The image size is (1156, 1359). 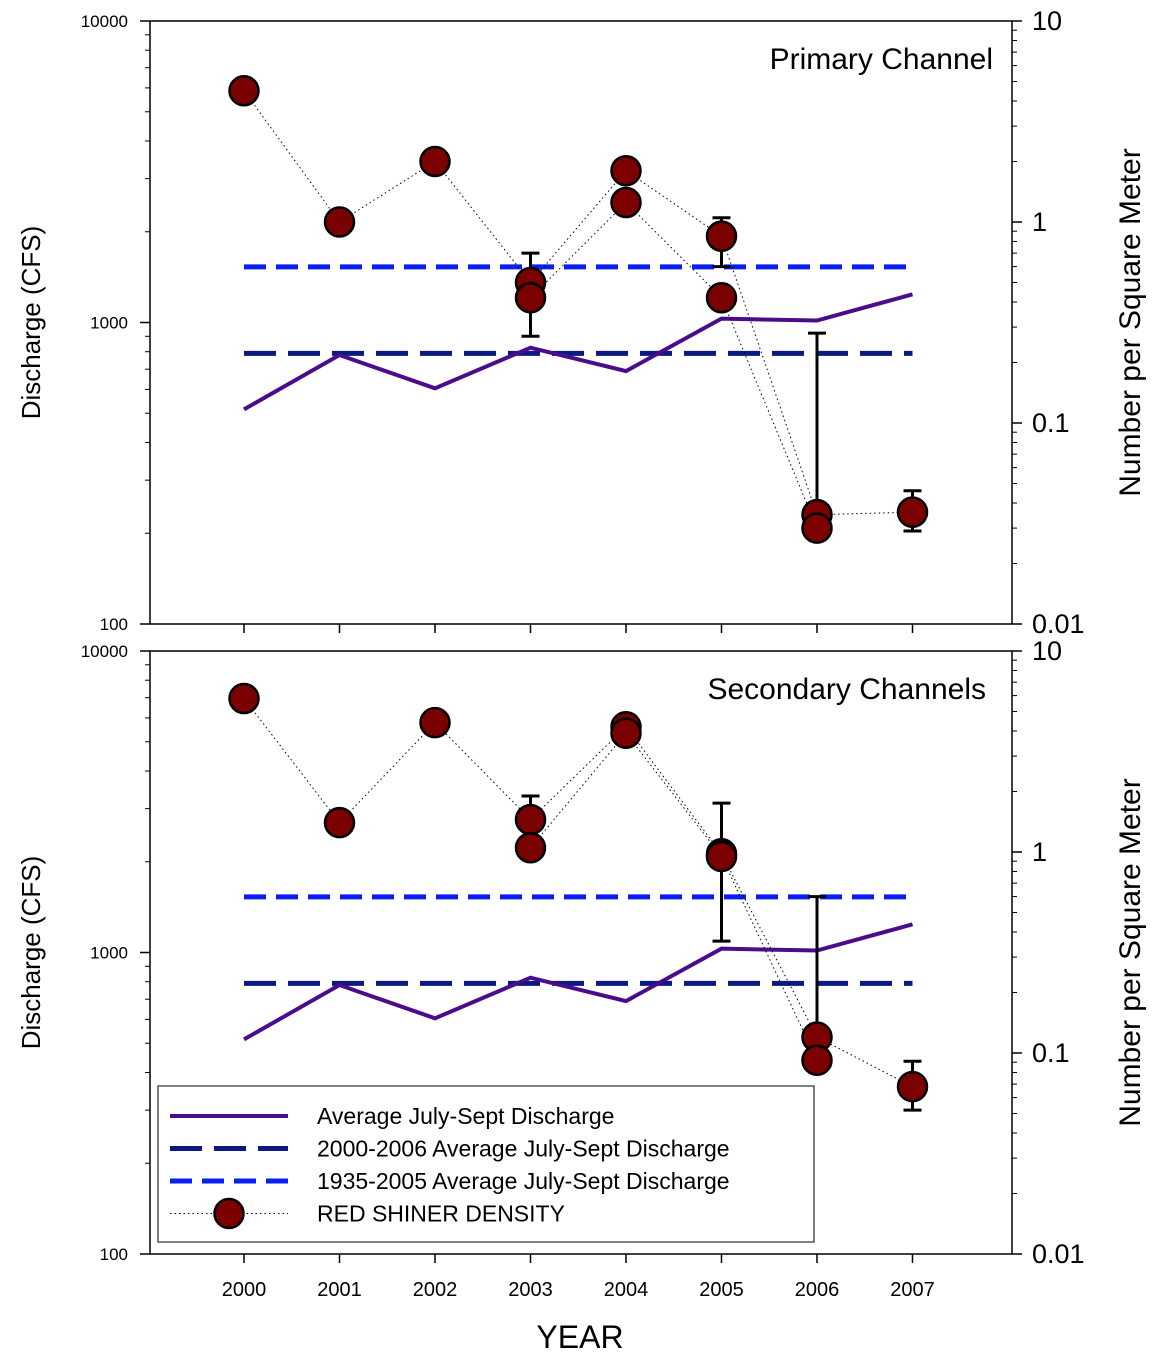 I want to click on x-tick-label: 2007, so click(x=912, y=1290).